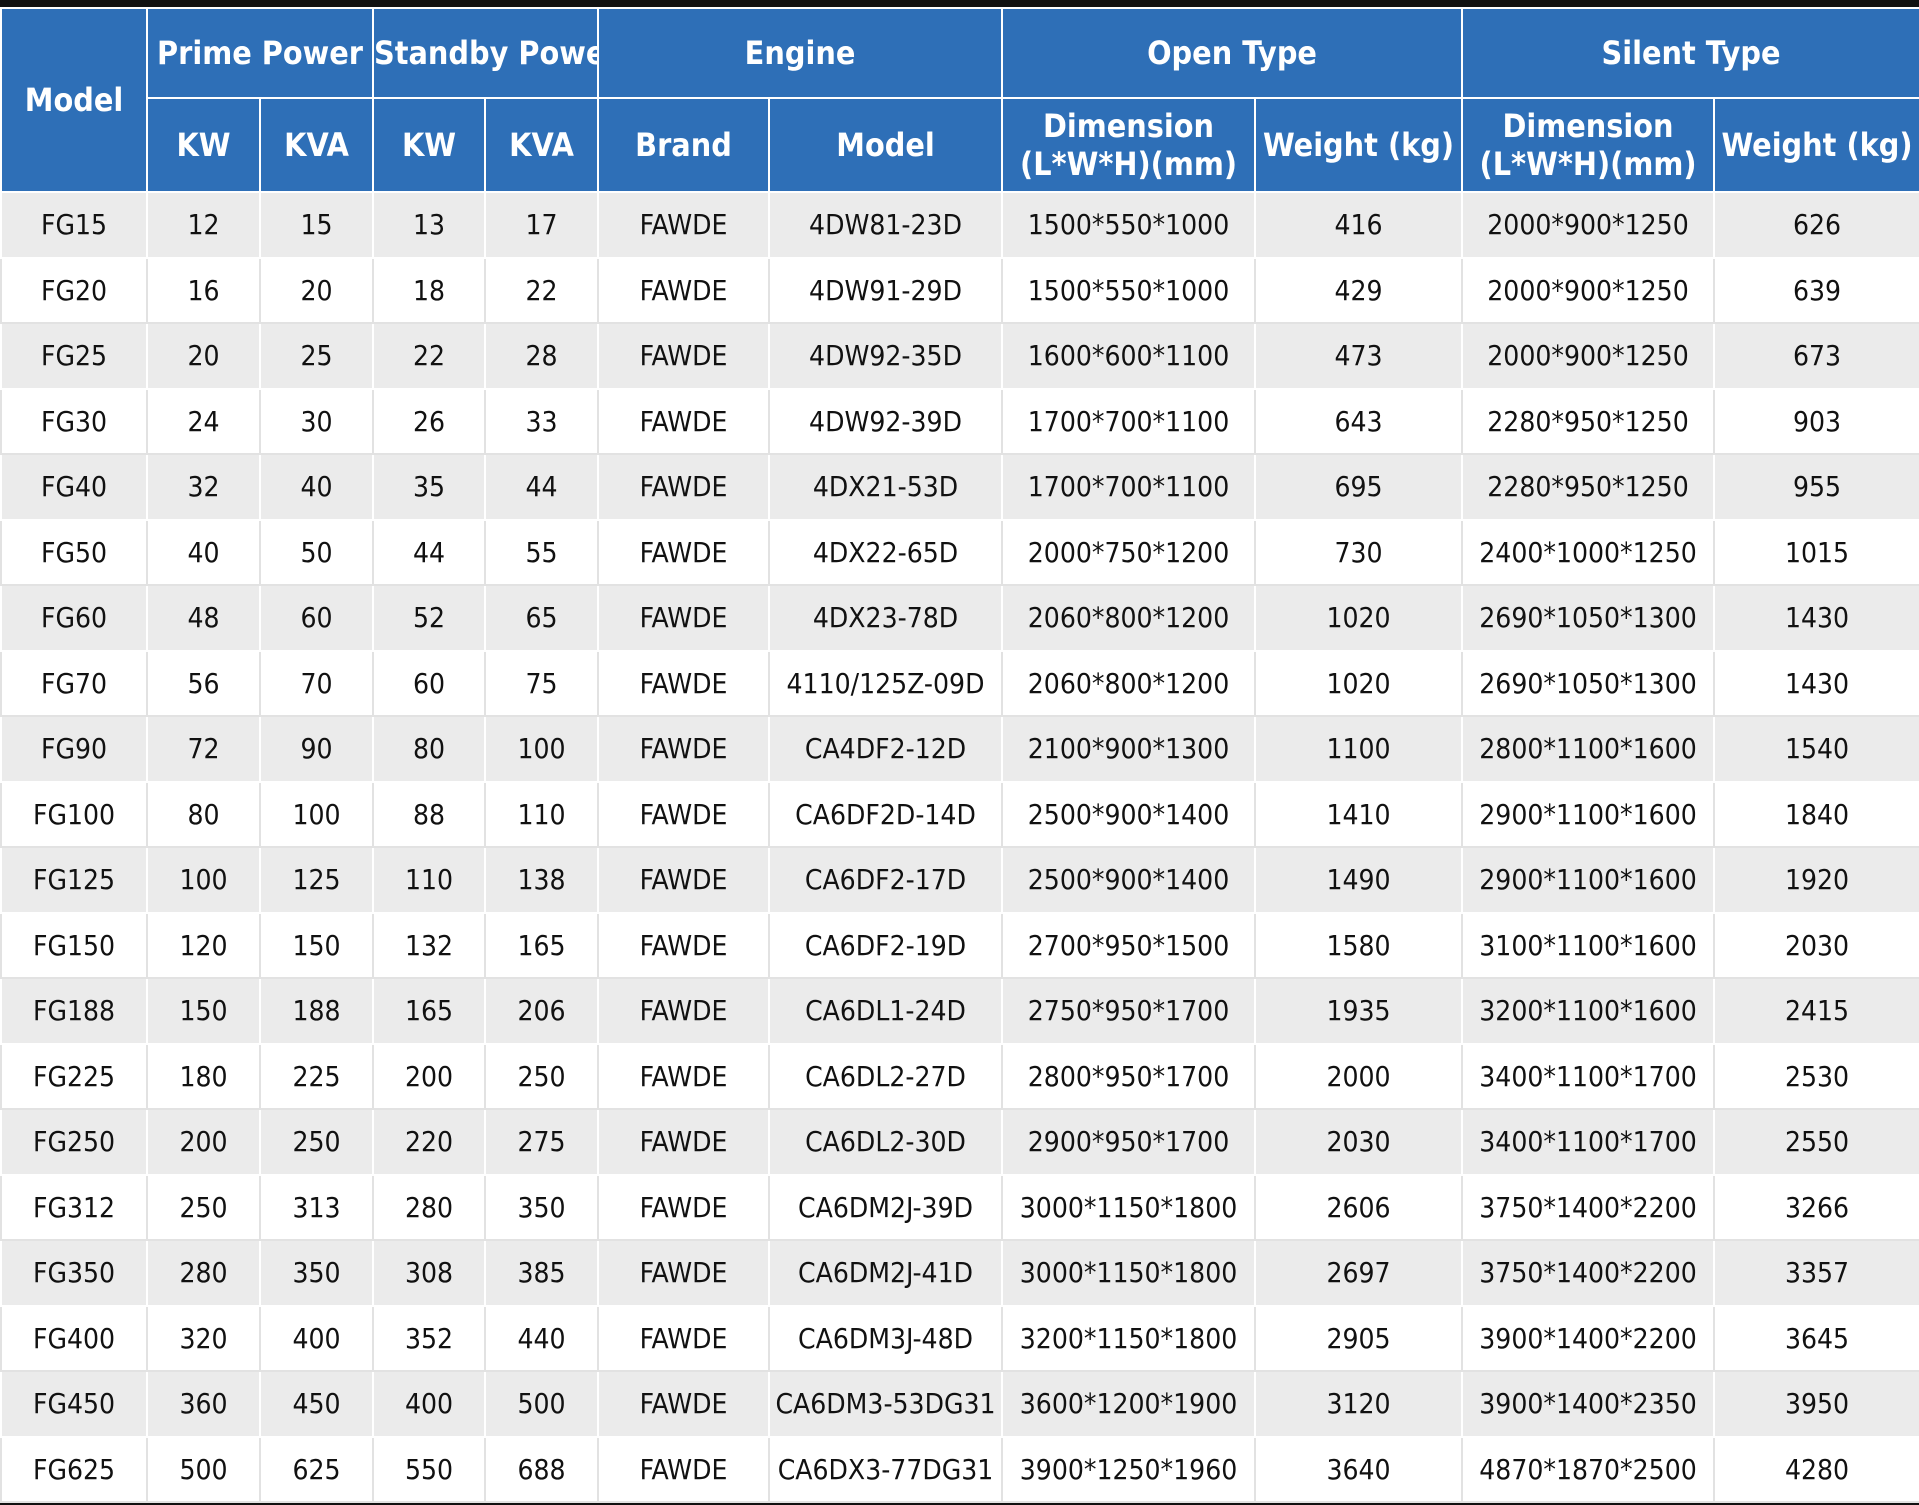  I want to click on cell-standby-kw: 110, so click(429, 880).